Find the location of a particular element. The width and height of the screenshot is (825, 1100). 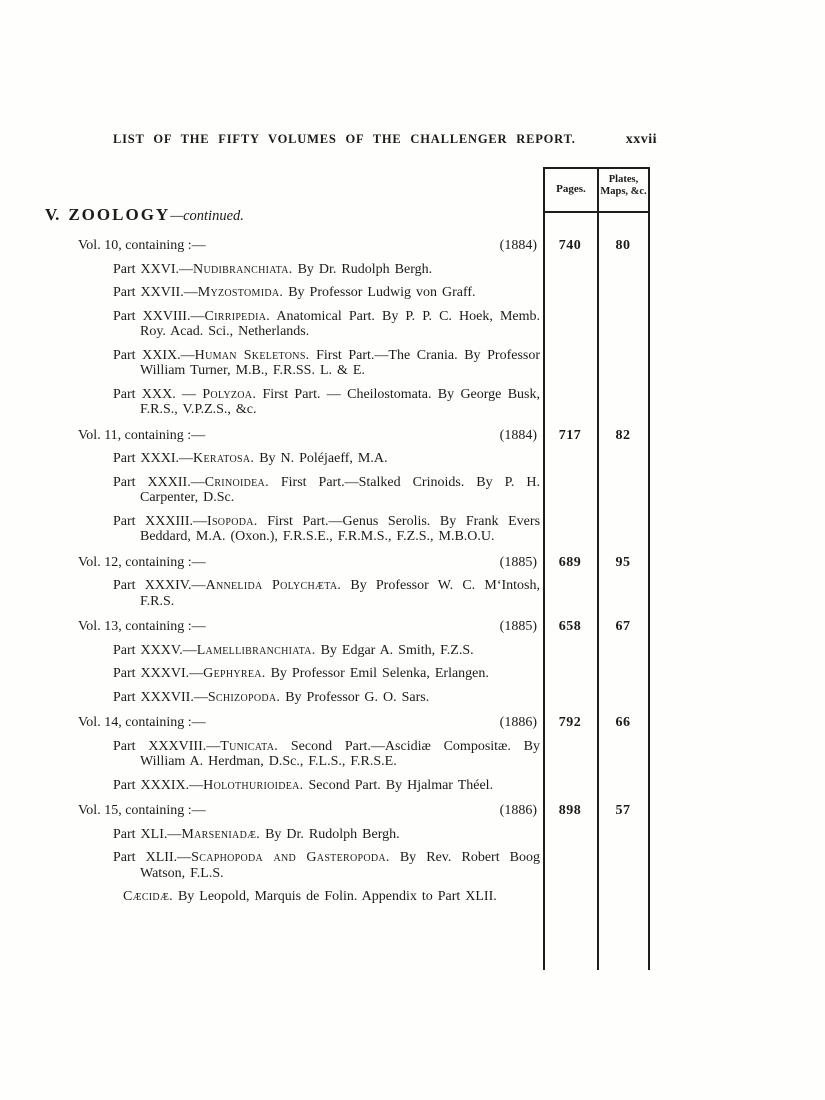

volume-plates-value: 95 is located at coordinates (623, 562).